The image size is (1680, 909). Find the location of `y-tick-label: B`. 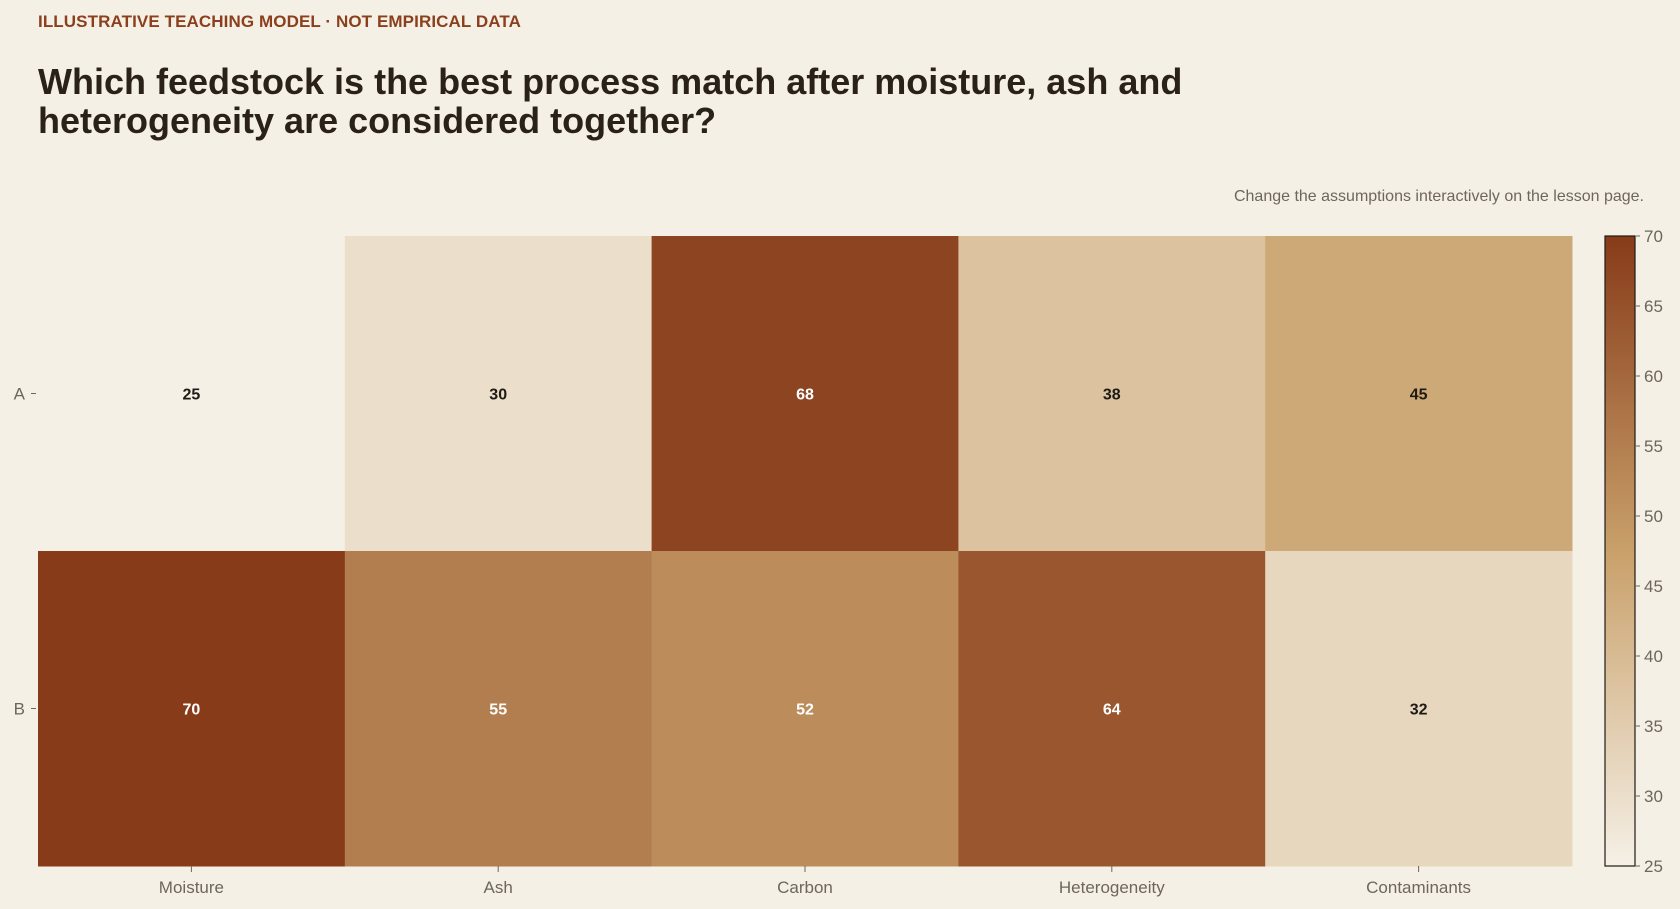

y-tick-label: B is located at coordinates (19, 709).